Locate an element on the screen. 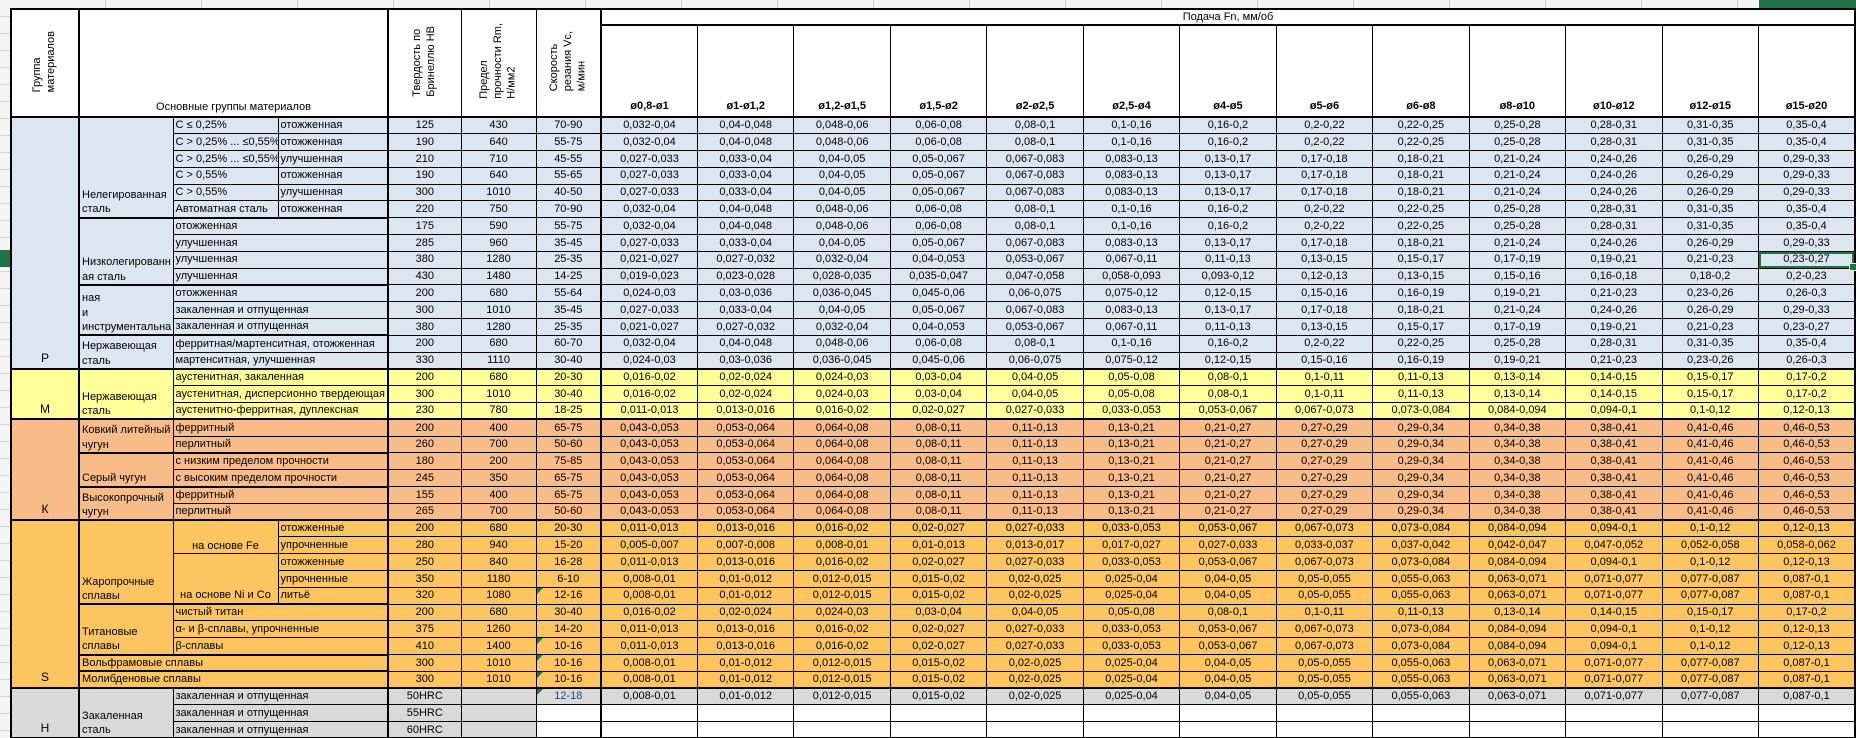 The image size is (1856, 738). feed-value-cell: 0,01-0,012 is located at coordinates (745, 696).